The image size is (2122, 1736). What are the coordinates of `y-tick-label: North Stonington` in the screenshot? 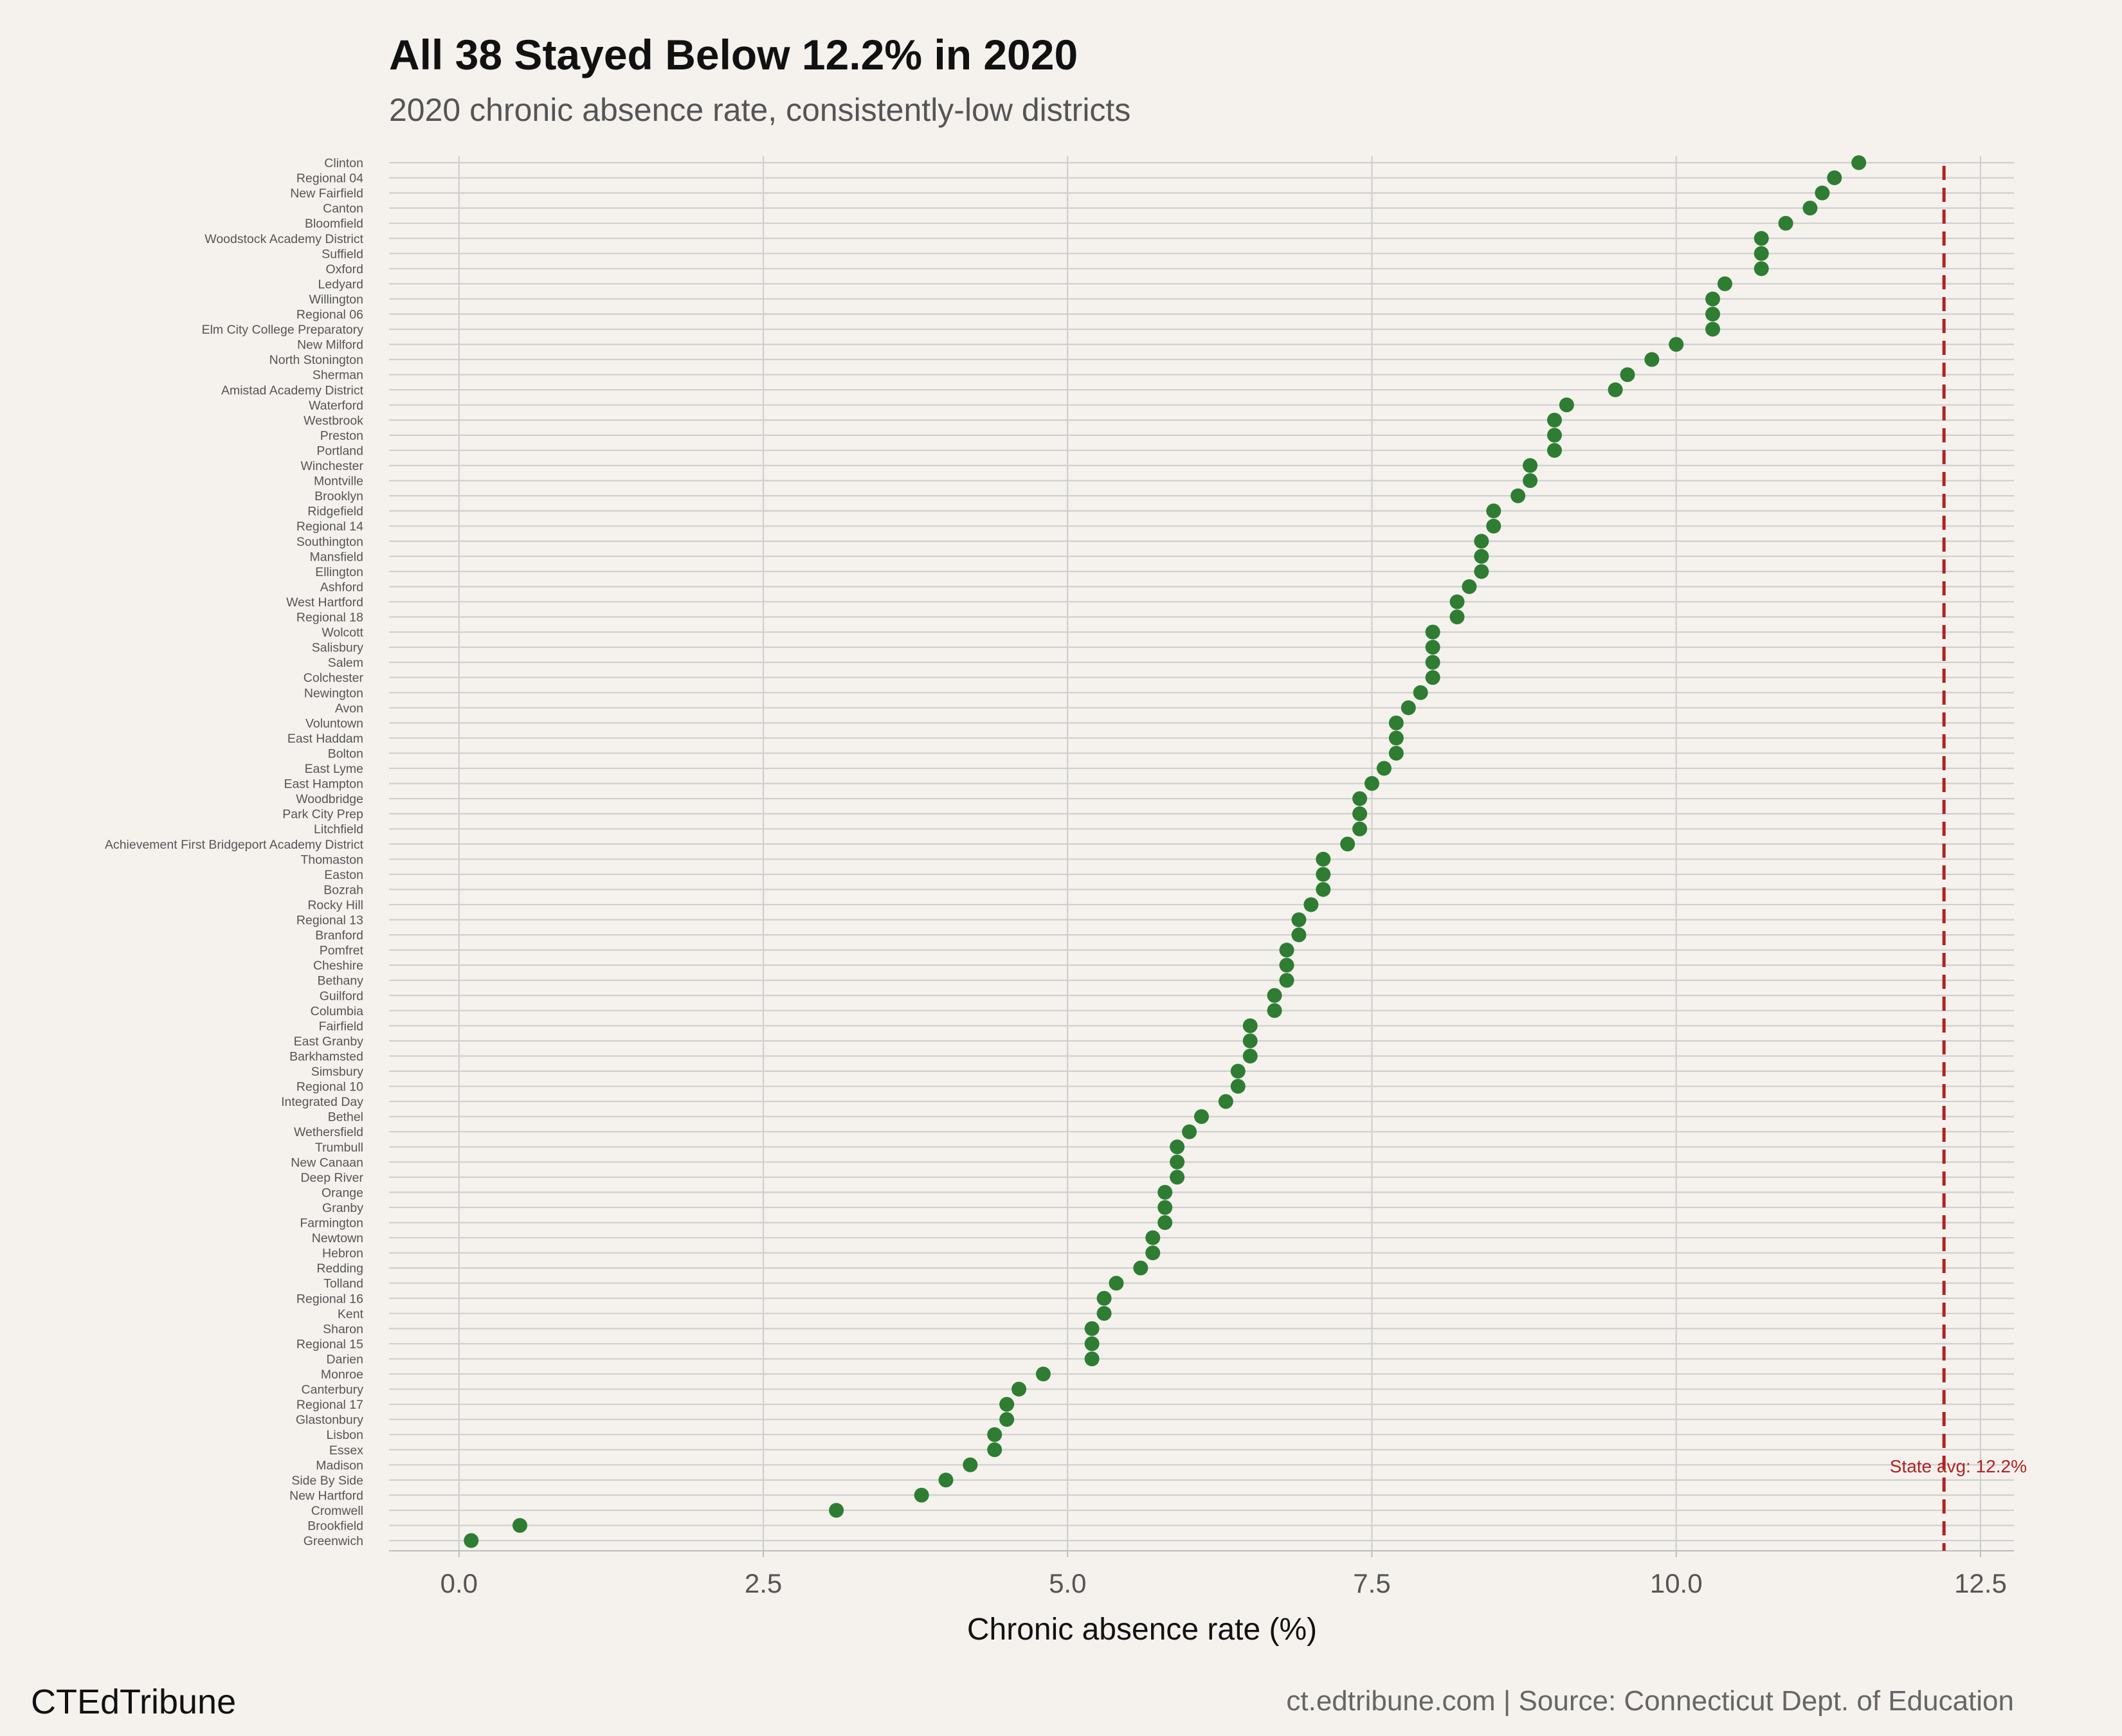 It's located at (316, 360).